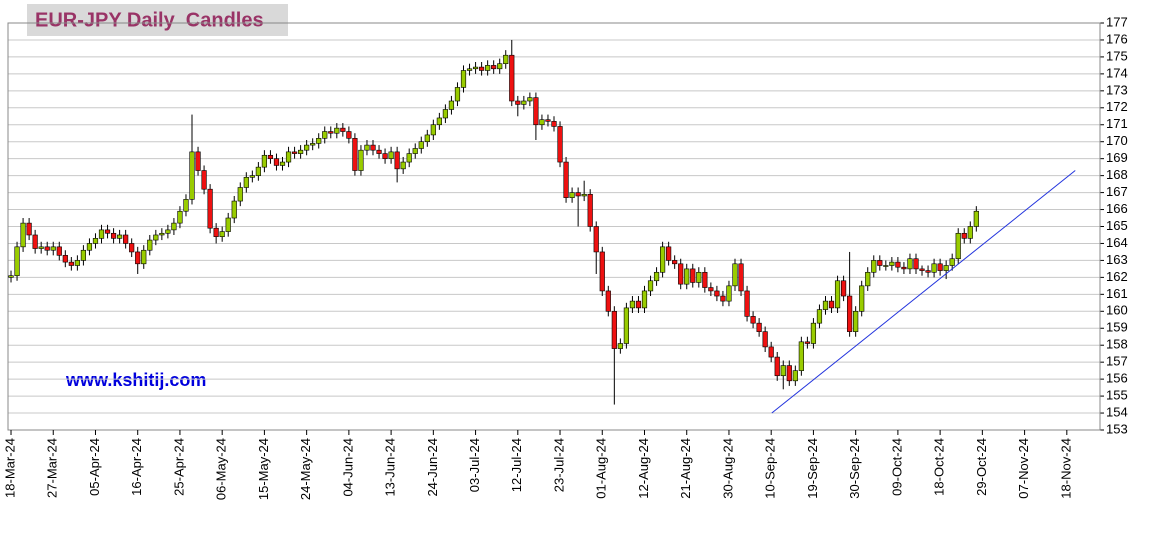 The image size is (1151, 534). I want to click on x-tick-label: 18-Oct-24, so click(939, 467).